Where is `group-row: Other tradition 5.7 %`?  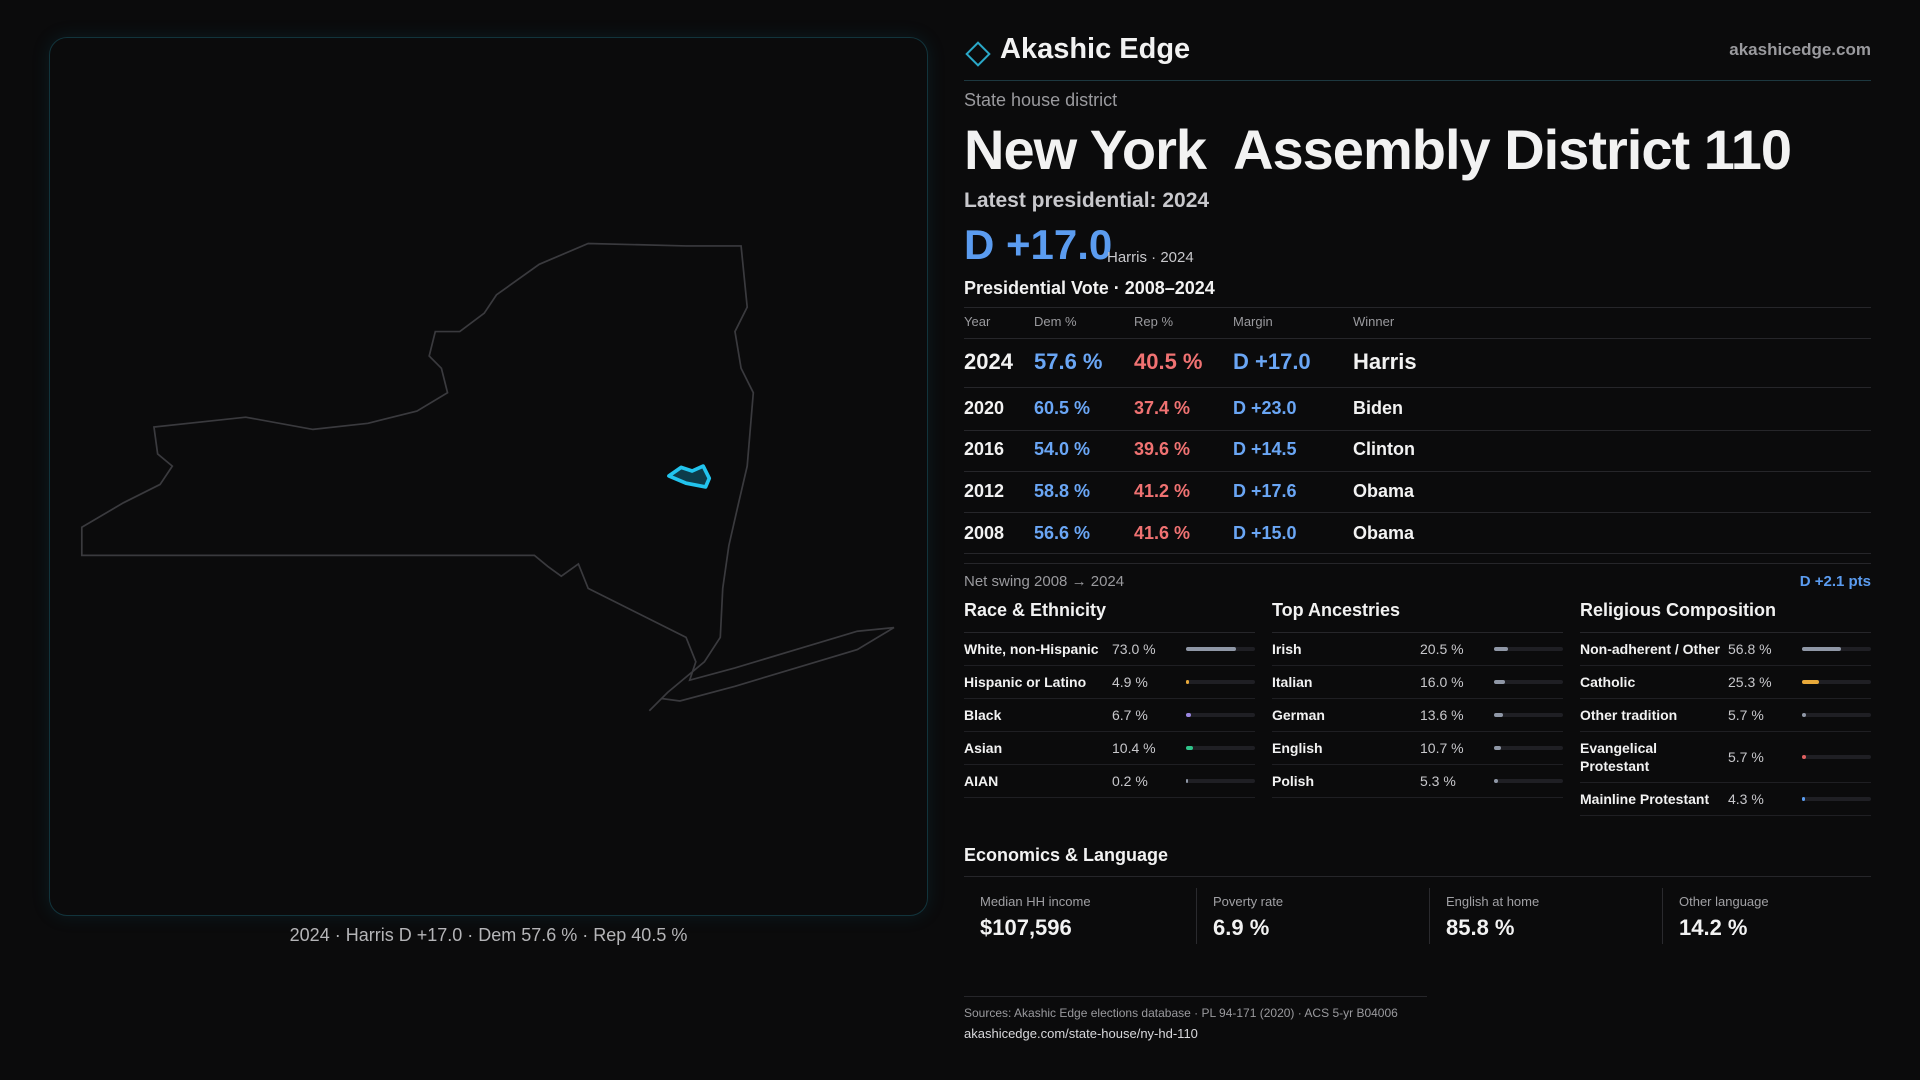 group-row: Other tradition 5.7 % is located at coordinates (1725, 715).